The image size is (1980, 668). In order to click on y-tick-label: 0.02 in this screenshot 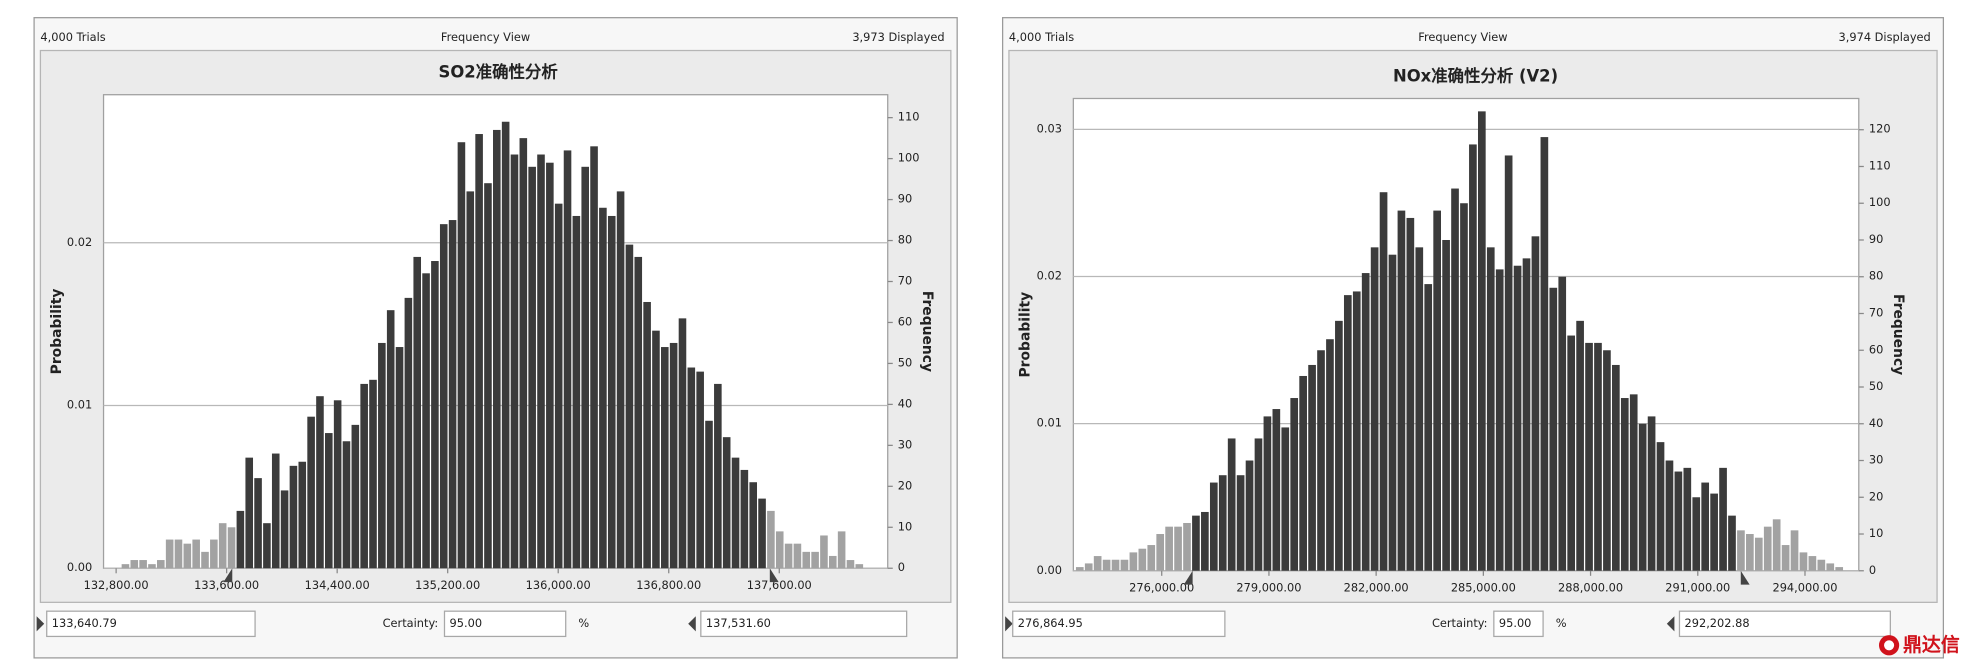, I will do `click(1049, 276)`.